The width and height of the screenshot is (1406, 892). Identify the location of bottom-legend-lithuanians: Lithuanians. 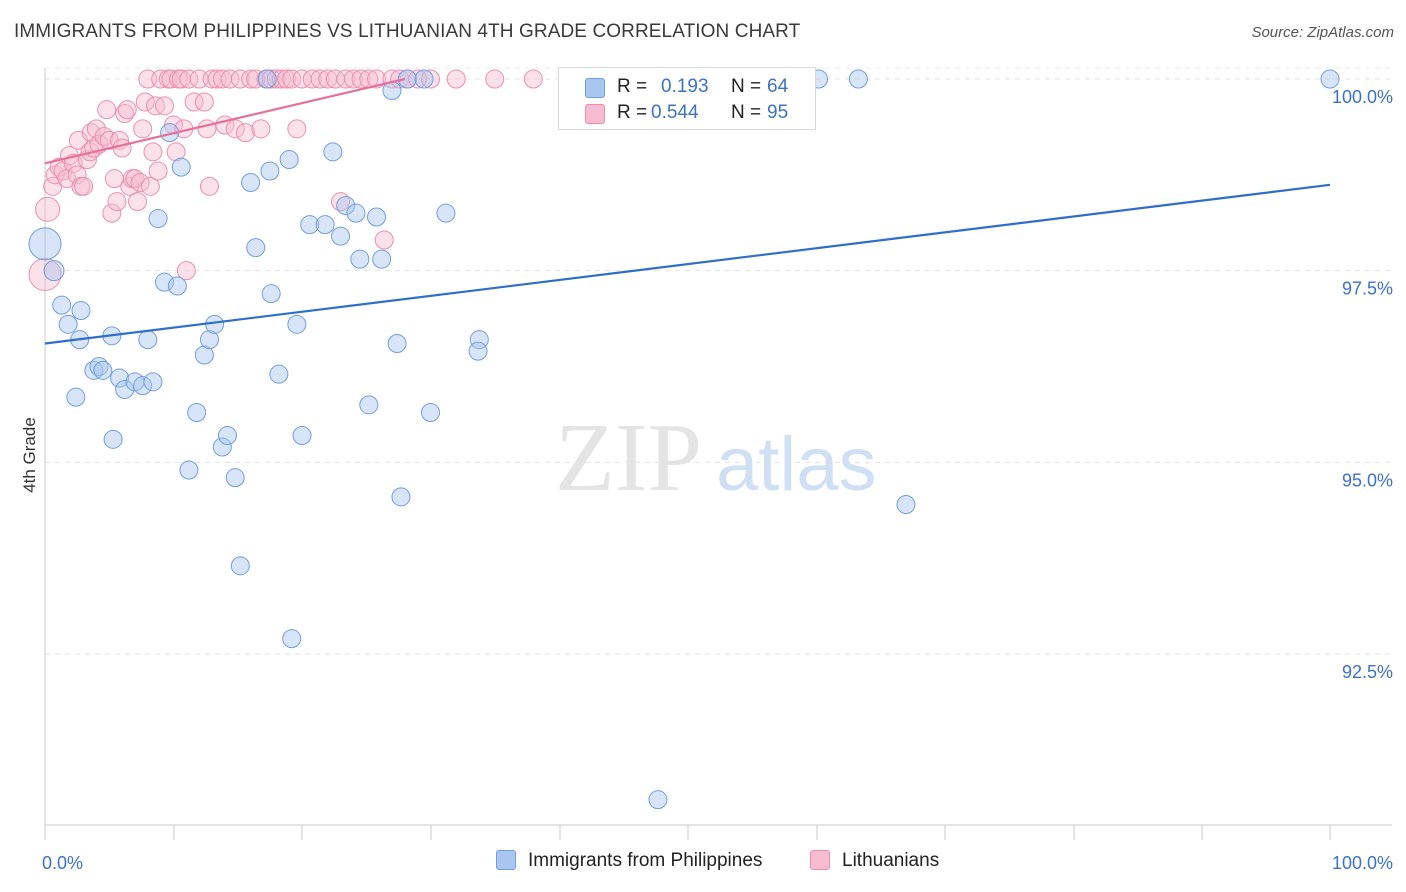
(874, 861).